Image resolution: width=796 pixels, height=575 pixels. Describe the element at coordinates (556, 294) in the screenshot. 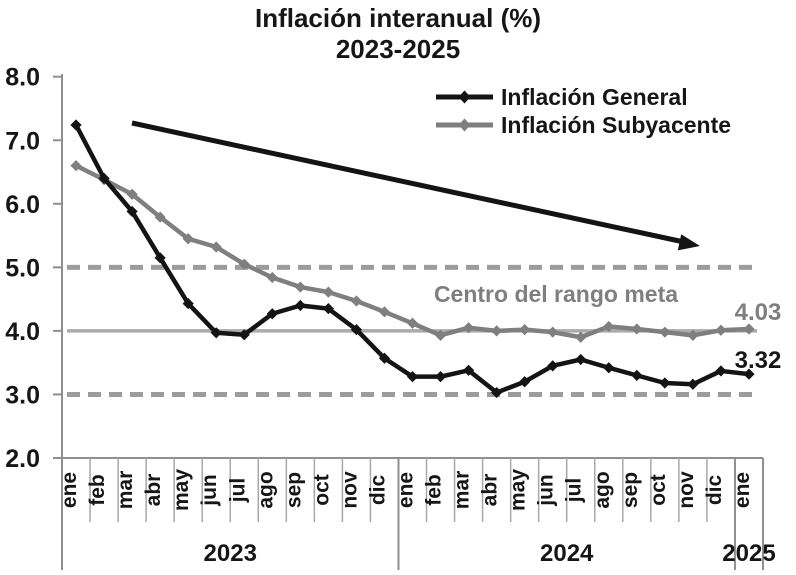

I see `target-center-label: Centro del rango meta` at that location.